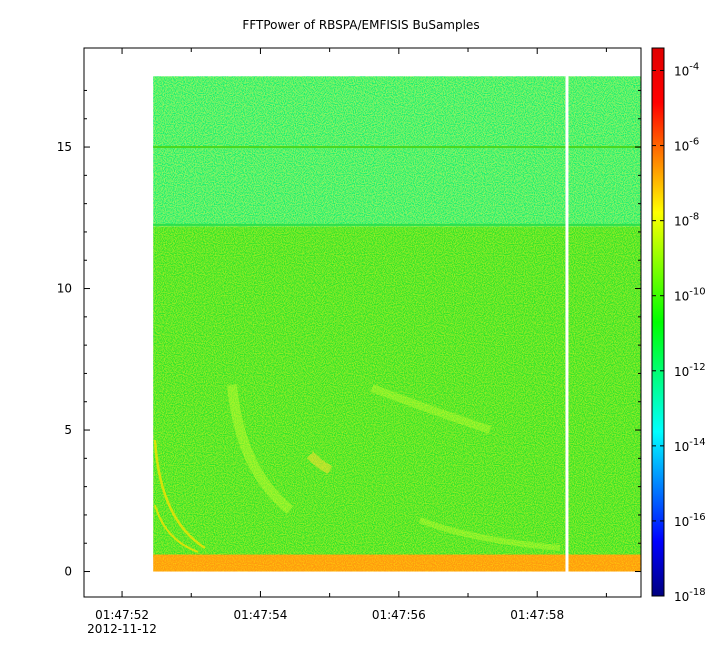  What do you see at coordinates (122, 615) in the screenshot?
I see `x-tick-label: 01:47:52` at bounding box center [122, 615].